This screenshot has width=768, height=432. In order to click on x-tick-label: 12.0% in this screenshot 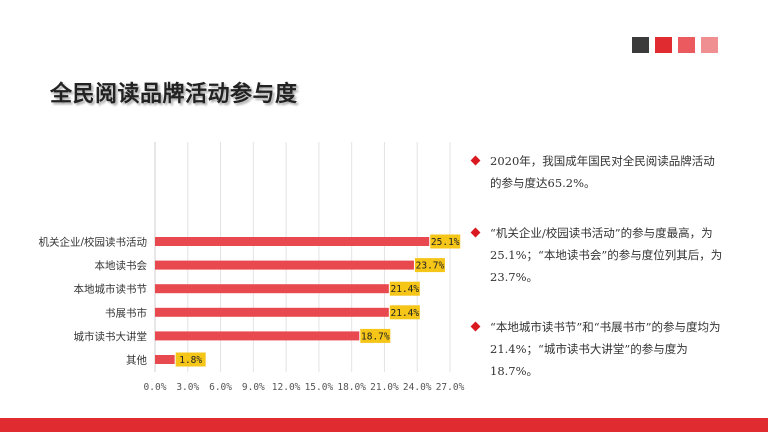, I will do `click(286, 387)`.